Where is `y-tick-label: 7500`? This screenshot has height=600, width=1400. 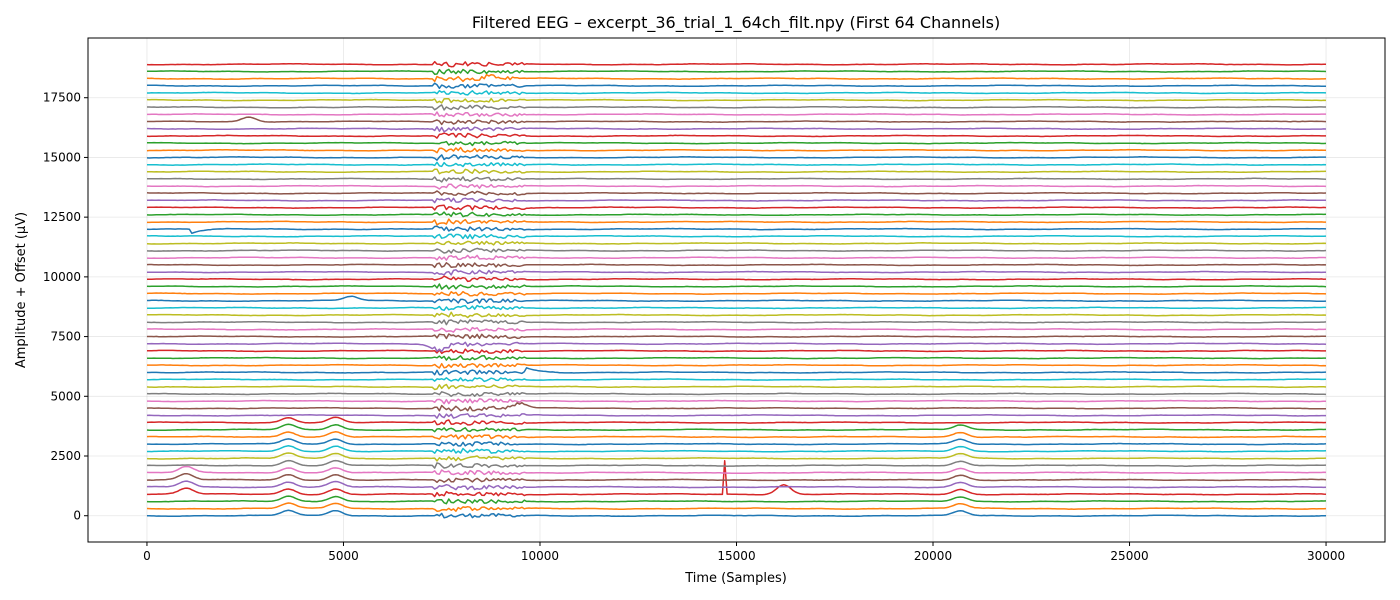 y-tick-label: 7500 is located at coordinates (65, 337).